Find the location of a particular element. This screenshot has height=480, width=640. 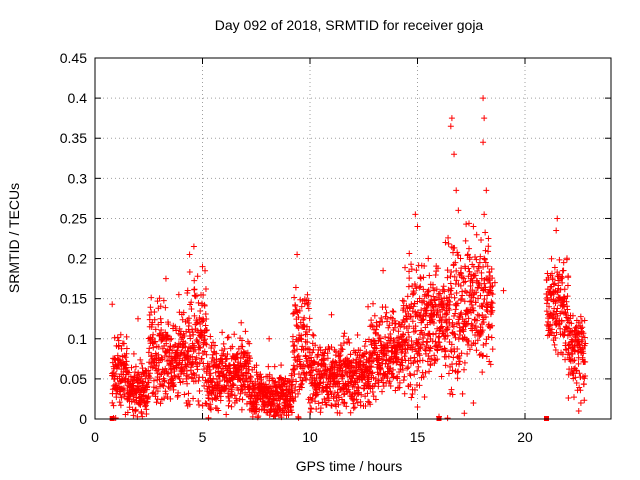

y-tick-label: 0.25 is located at coordinates (73, 218).